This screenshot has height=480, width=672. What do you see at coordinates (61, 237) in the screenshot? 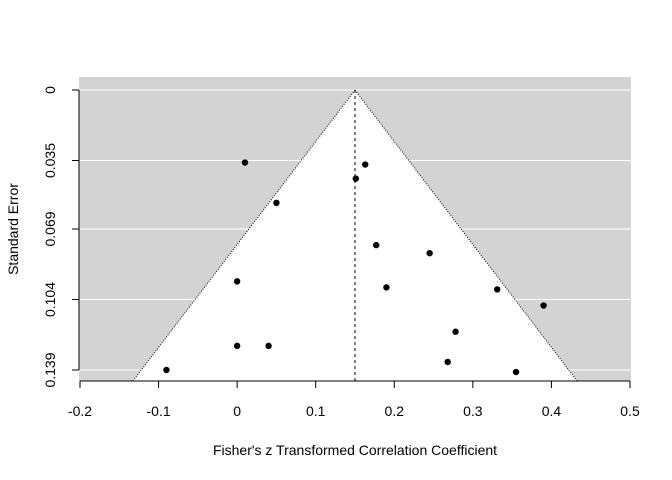
I see `y-axis: 0 0.035 0.069 0.104 0.139` at bounding box center [61, 237].